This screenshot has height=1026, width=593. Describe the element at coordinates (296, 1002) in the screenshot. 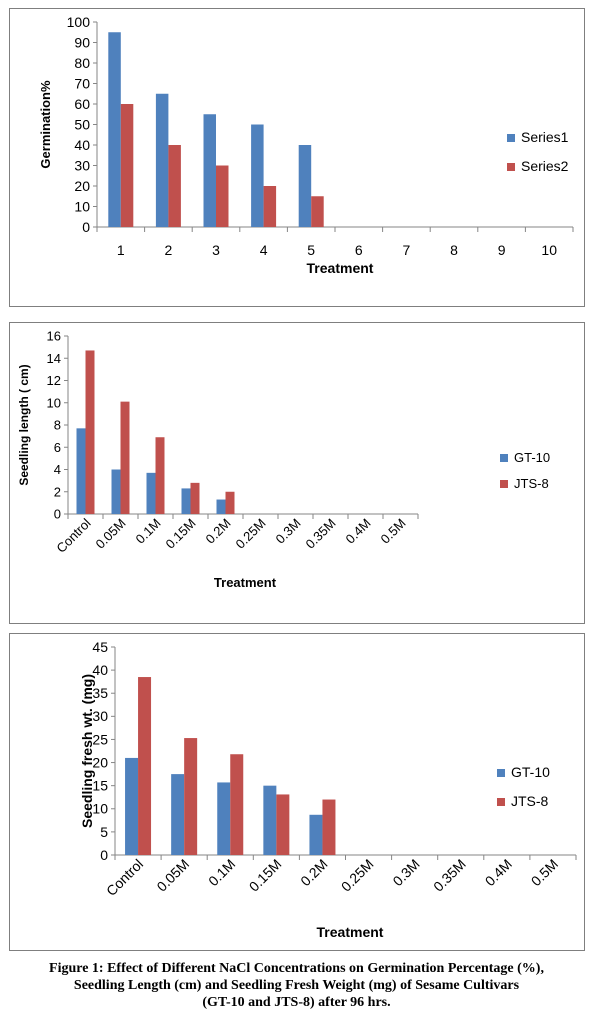

I see `caption-line-3: (GT-10 and JTS-8) after 96 hrs.` at that location.